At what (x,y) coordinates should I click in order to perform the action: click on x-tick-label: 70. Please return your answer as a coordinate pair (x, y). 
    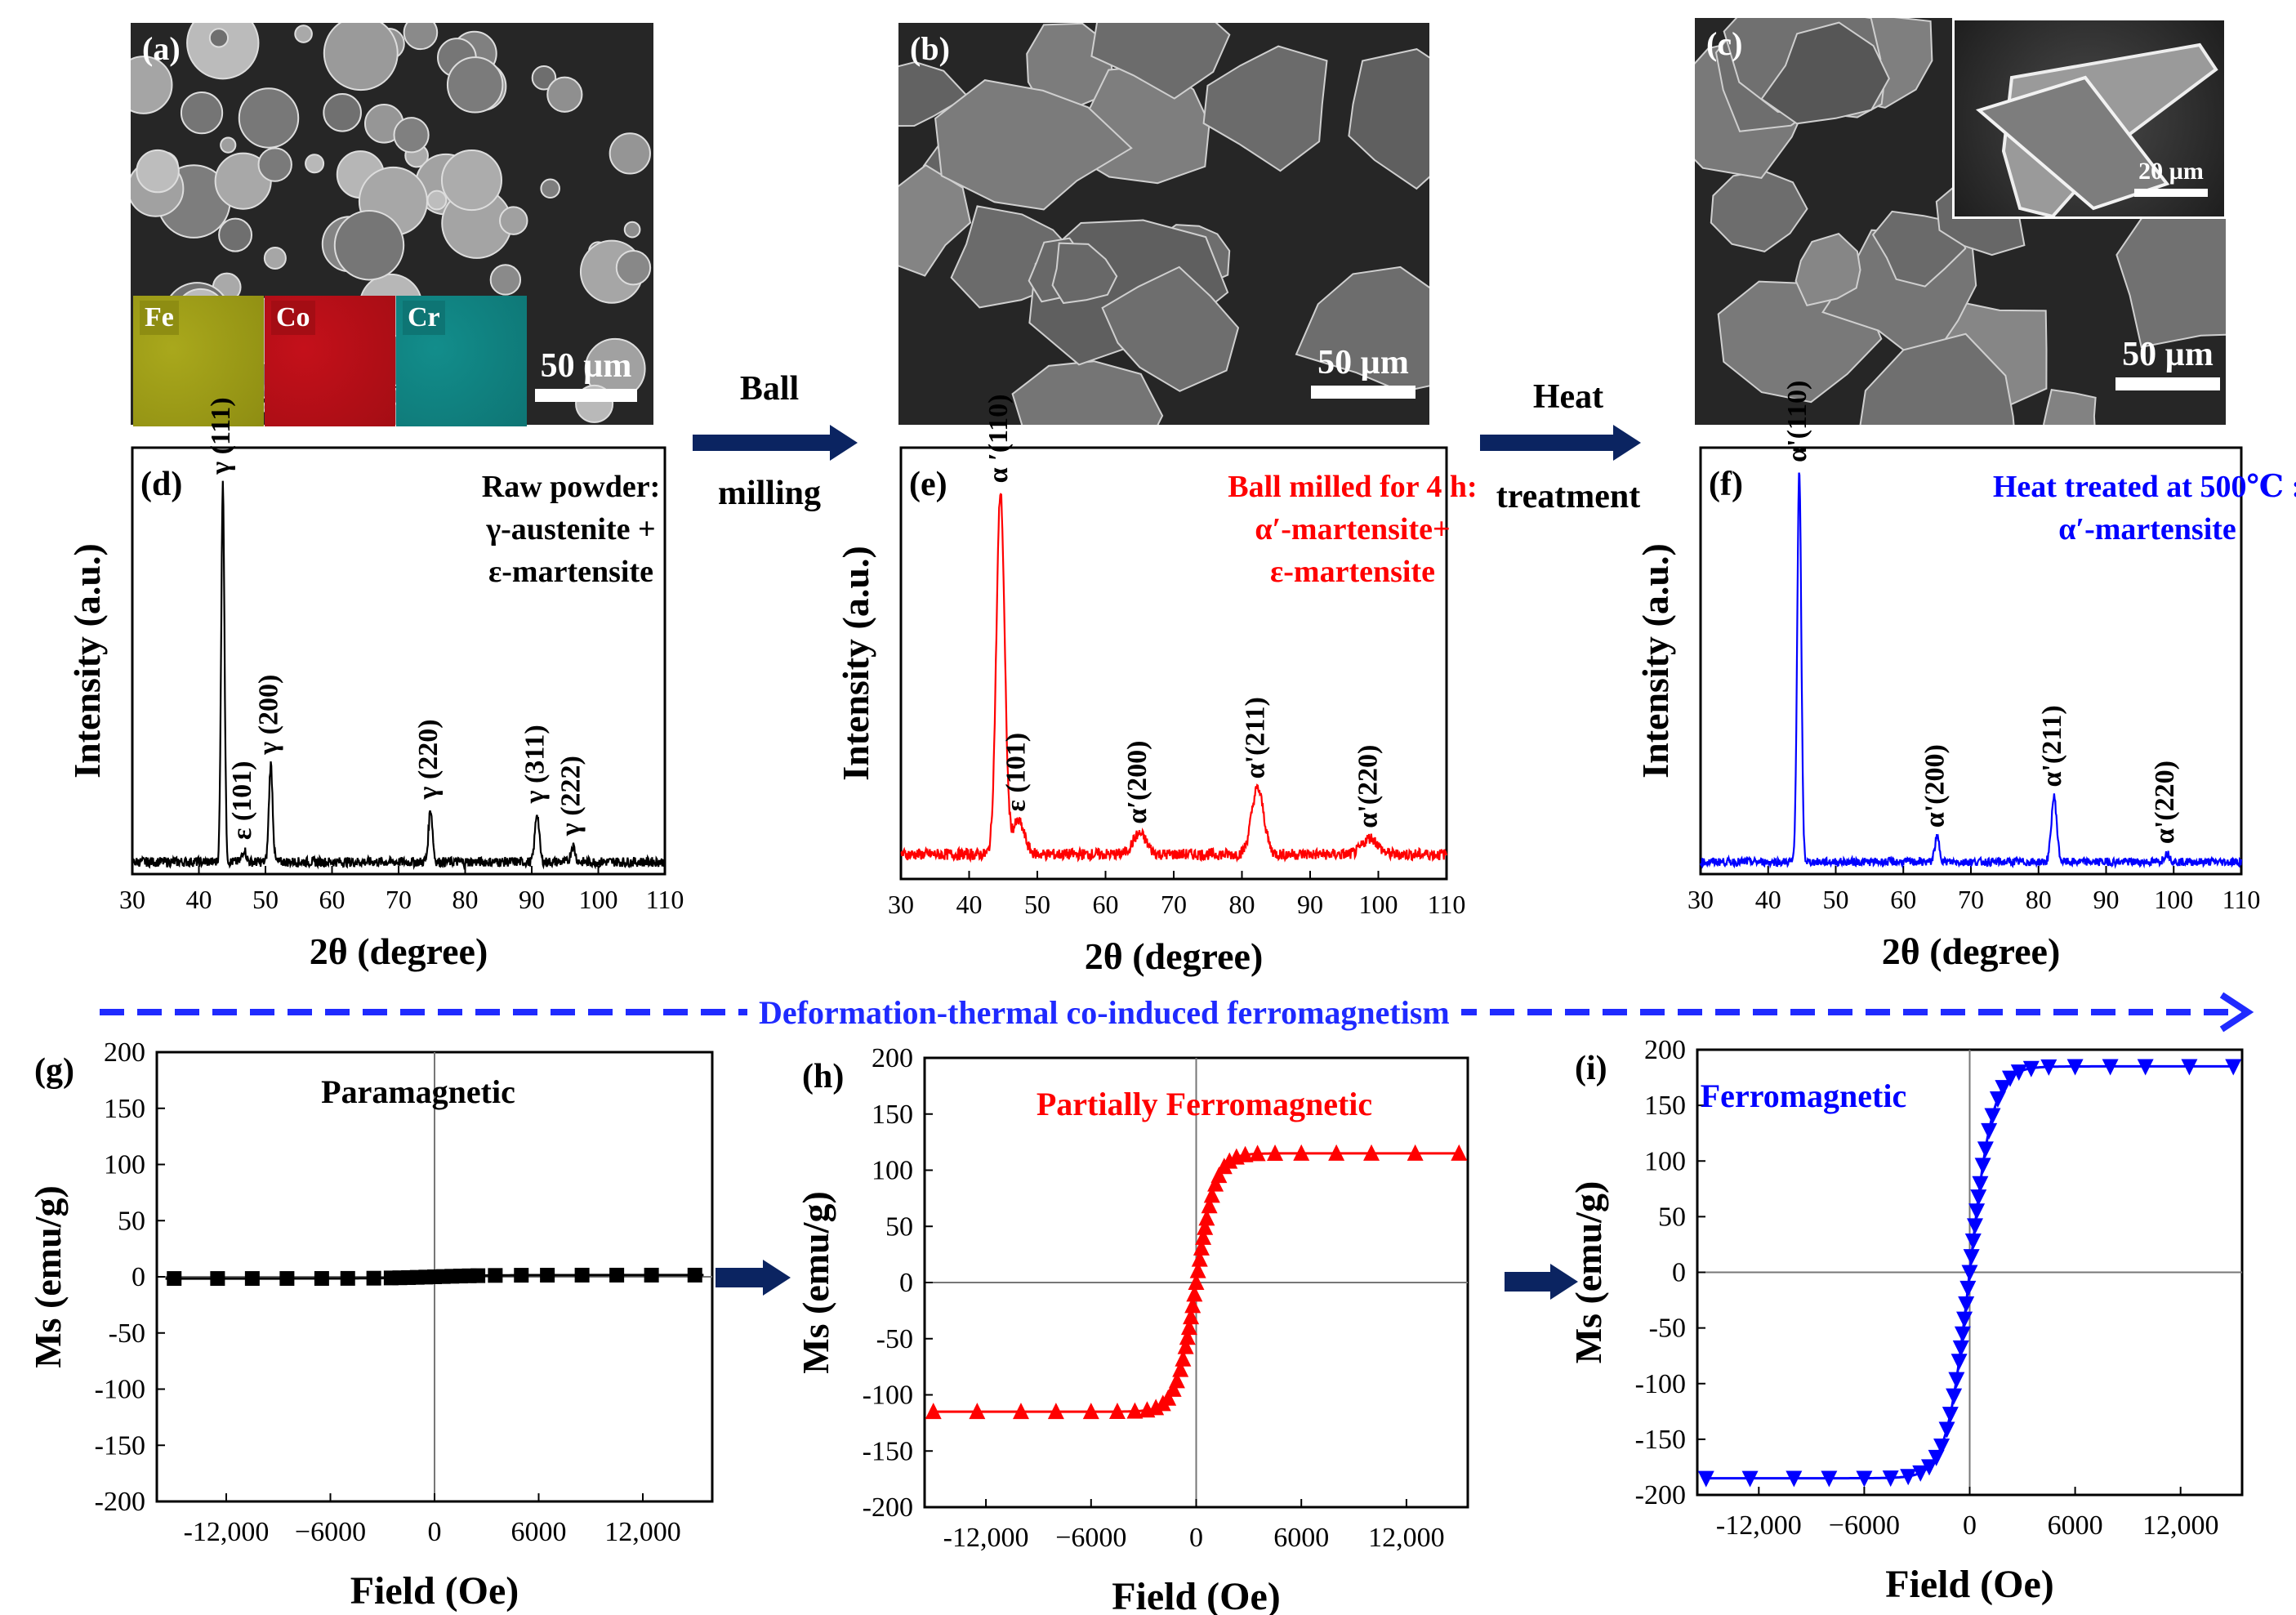
    Looking at the image, I should click on (1174, 905).